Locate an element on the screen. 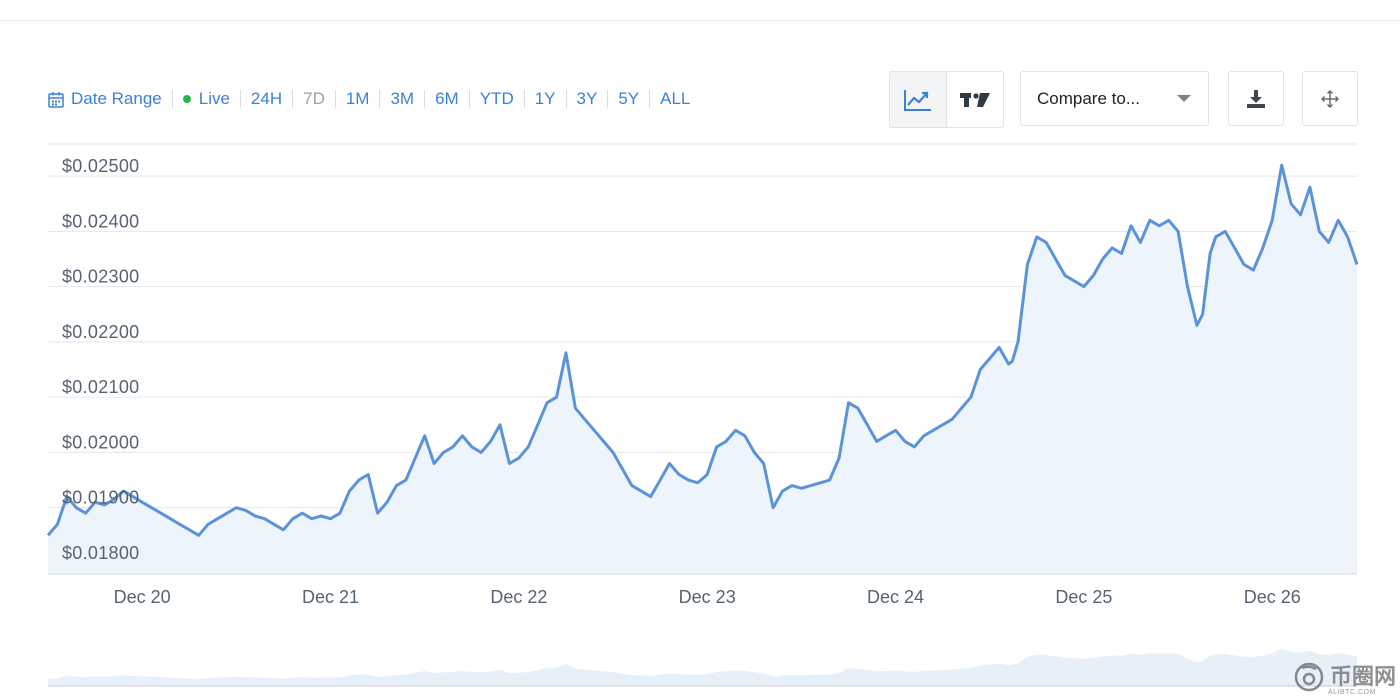 This screenshot has width=1400, height=700. x-tick-label: Dec 25 is located at coordinates (1083, 597).